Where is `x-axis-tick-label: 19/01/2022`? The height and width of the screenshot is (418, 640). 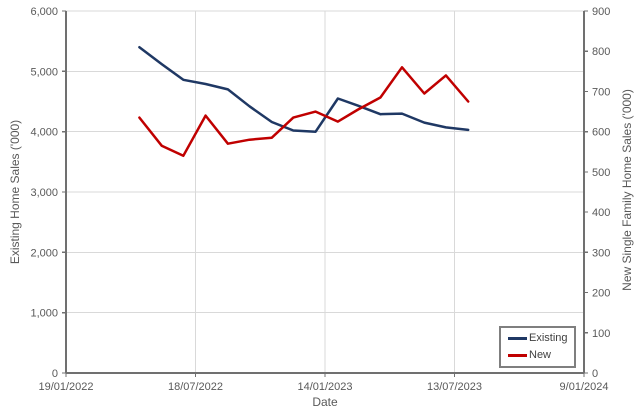
x-axis-tick-label: 19/01/2022 is located at coordinates (65, 387).